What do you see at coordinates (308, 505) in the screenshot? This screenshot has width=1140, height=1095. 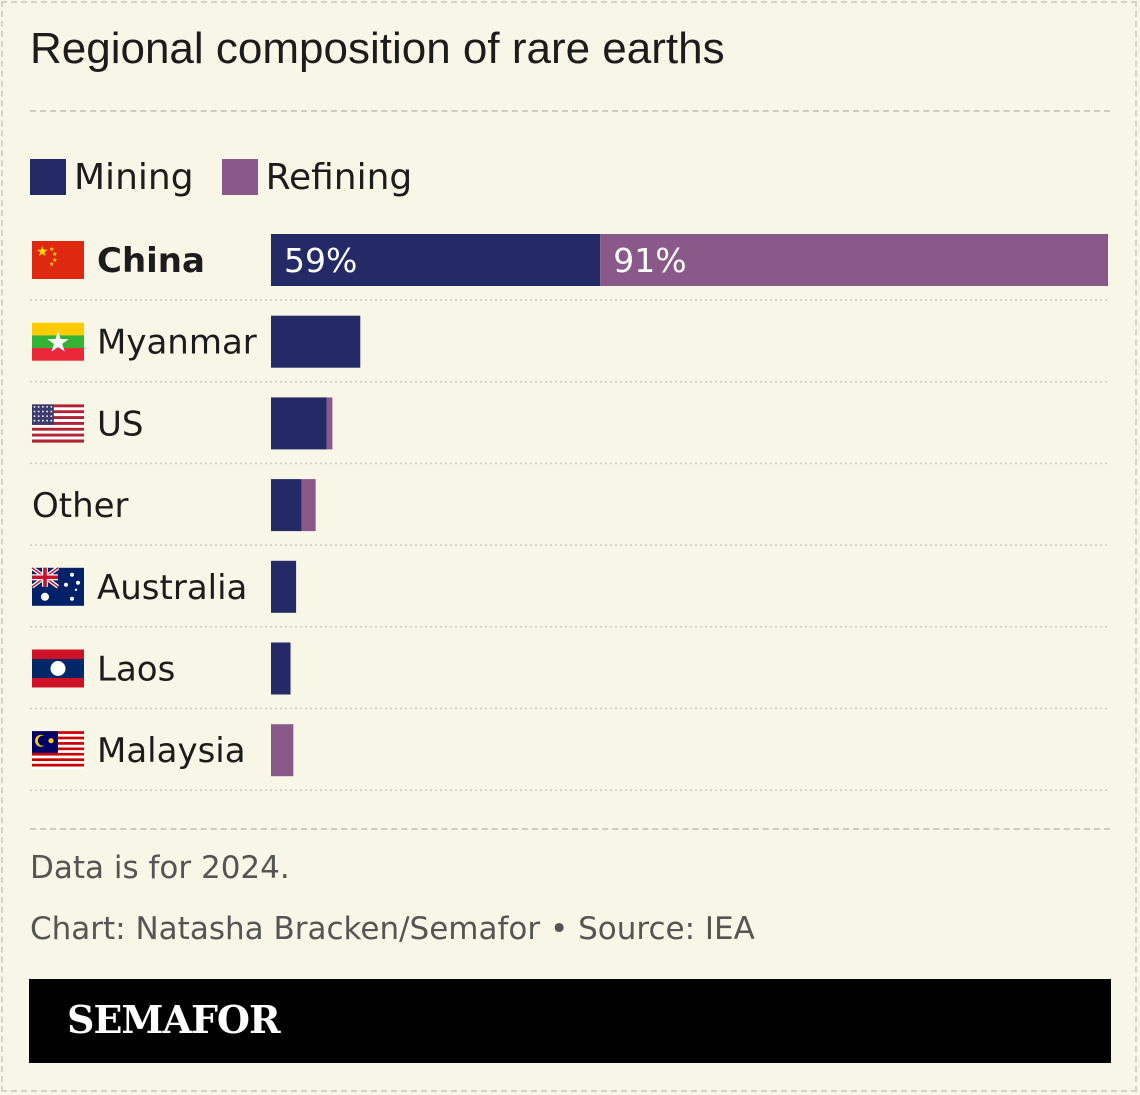 I see `bar-other-refining` at bounding box center [308, 505].